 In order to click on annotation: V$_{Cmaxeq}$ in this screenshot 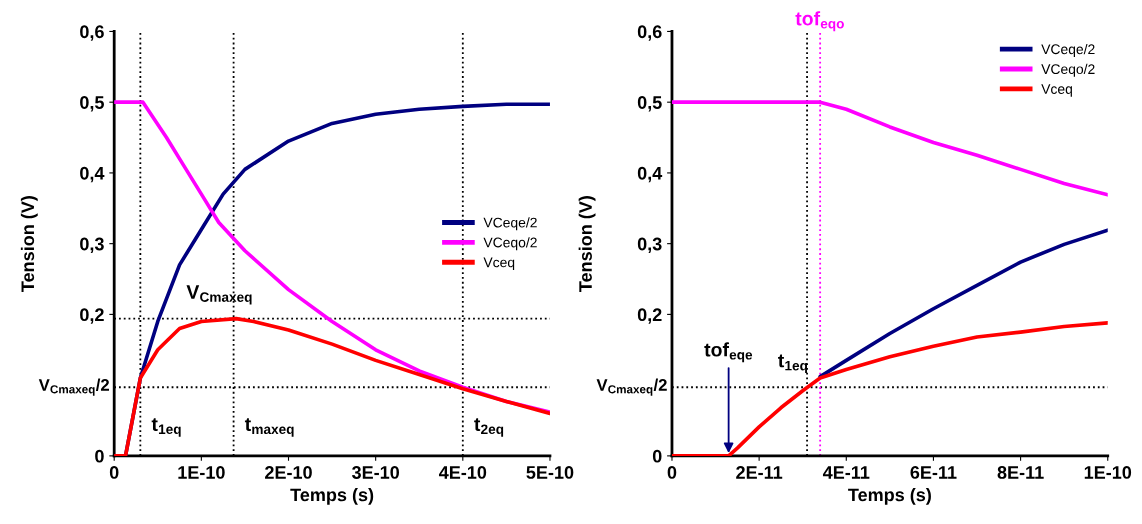, I will do `click(219, 295)`.